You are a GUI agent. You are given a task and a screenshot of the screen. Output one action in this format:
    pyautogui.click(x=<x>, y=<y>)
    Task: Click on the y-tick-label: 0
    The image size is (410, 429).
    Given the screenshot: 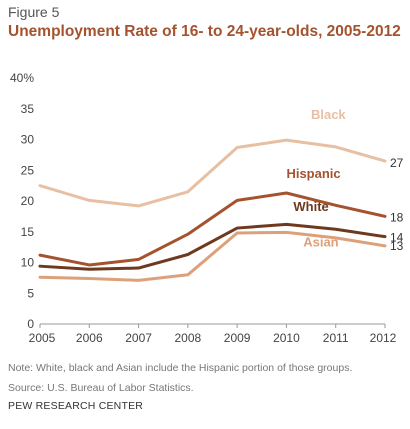 What is the action you would take?
    pyautogui.click(x=30, y=324)
    